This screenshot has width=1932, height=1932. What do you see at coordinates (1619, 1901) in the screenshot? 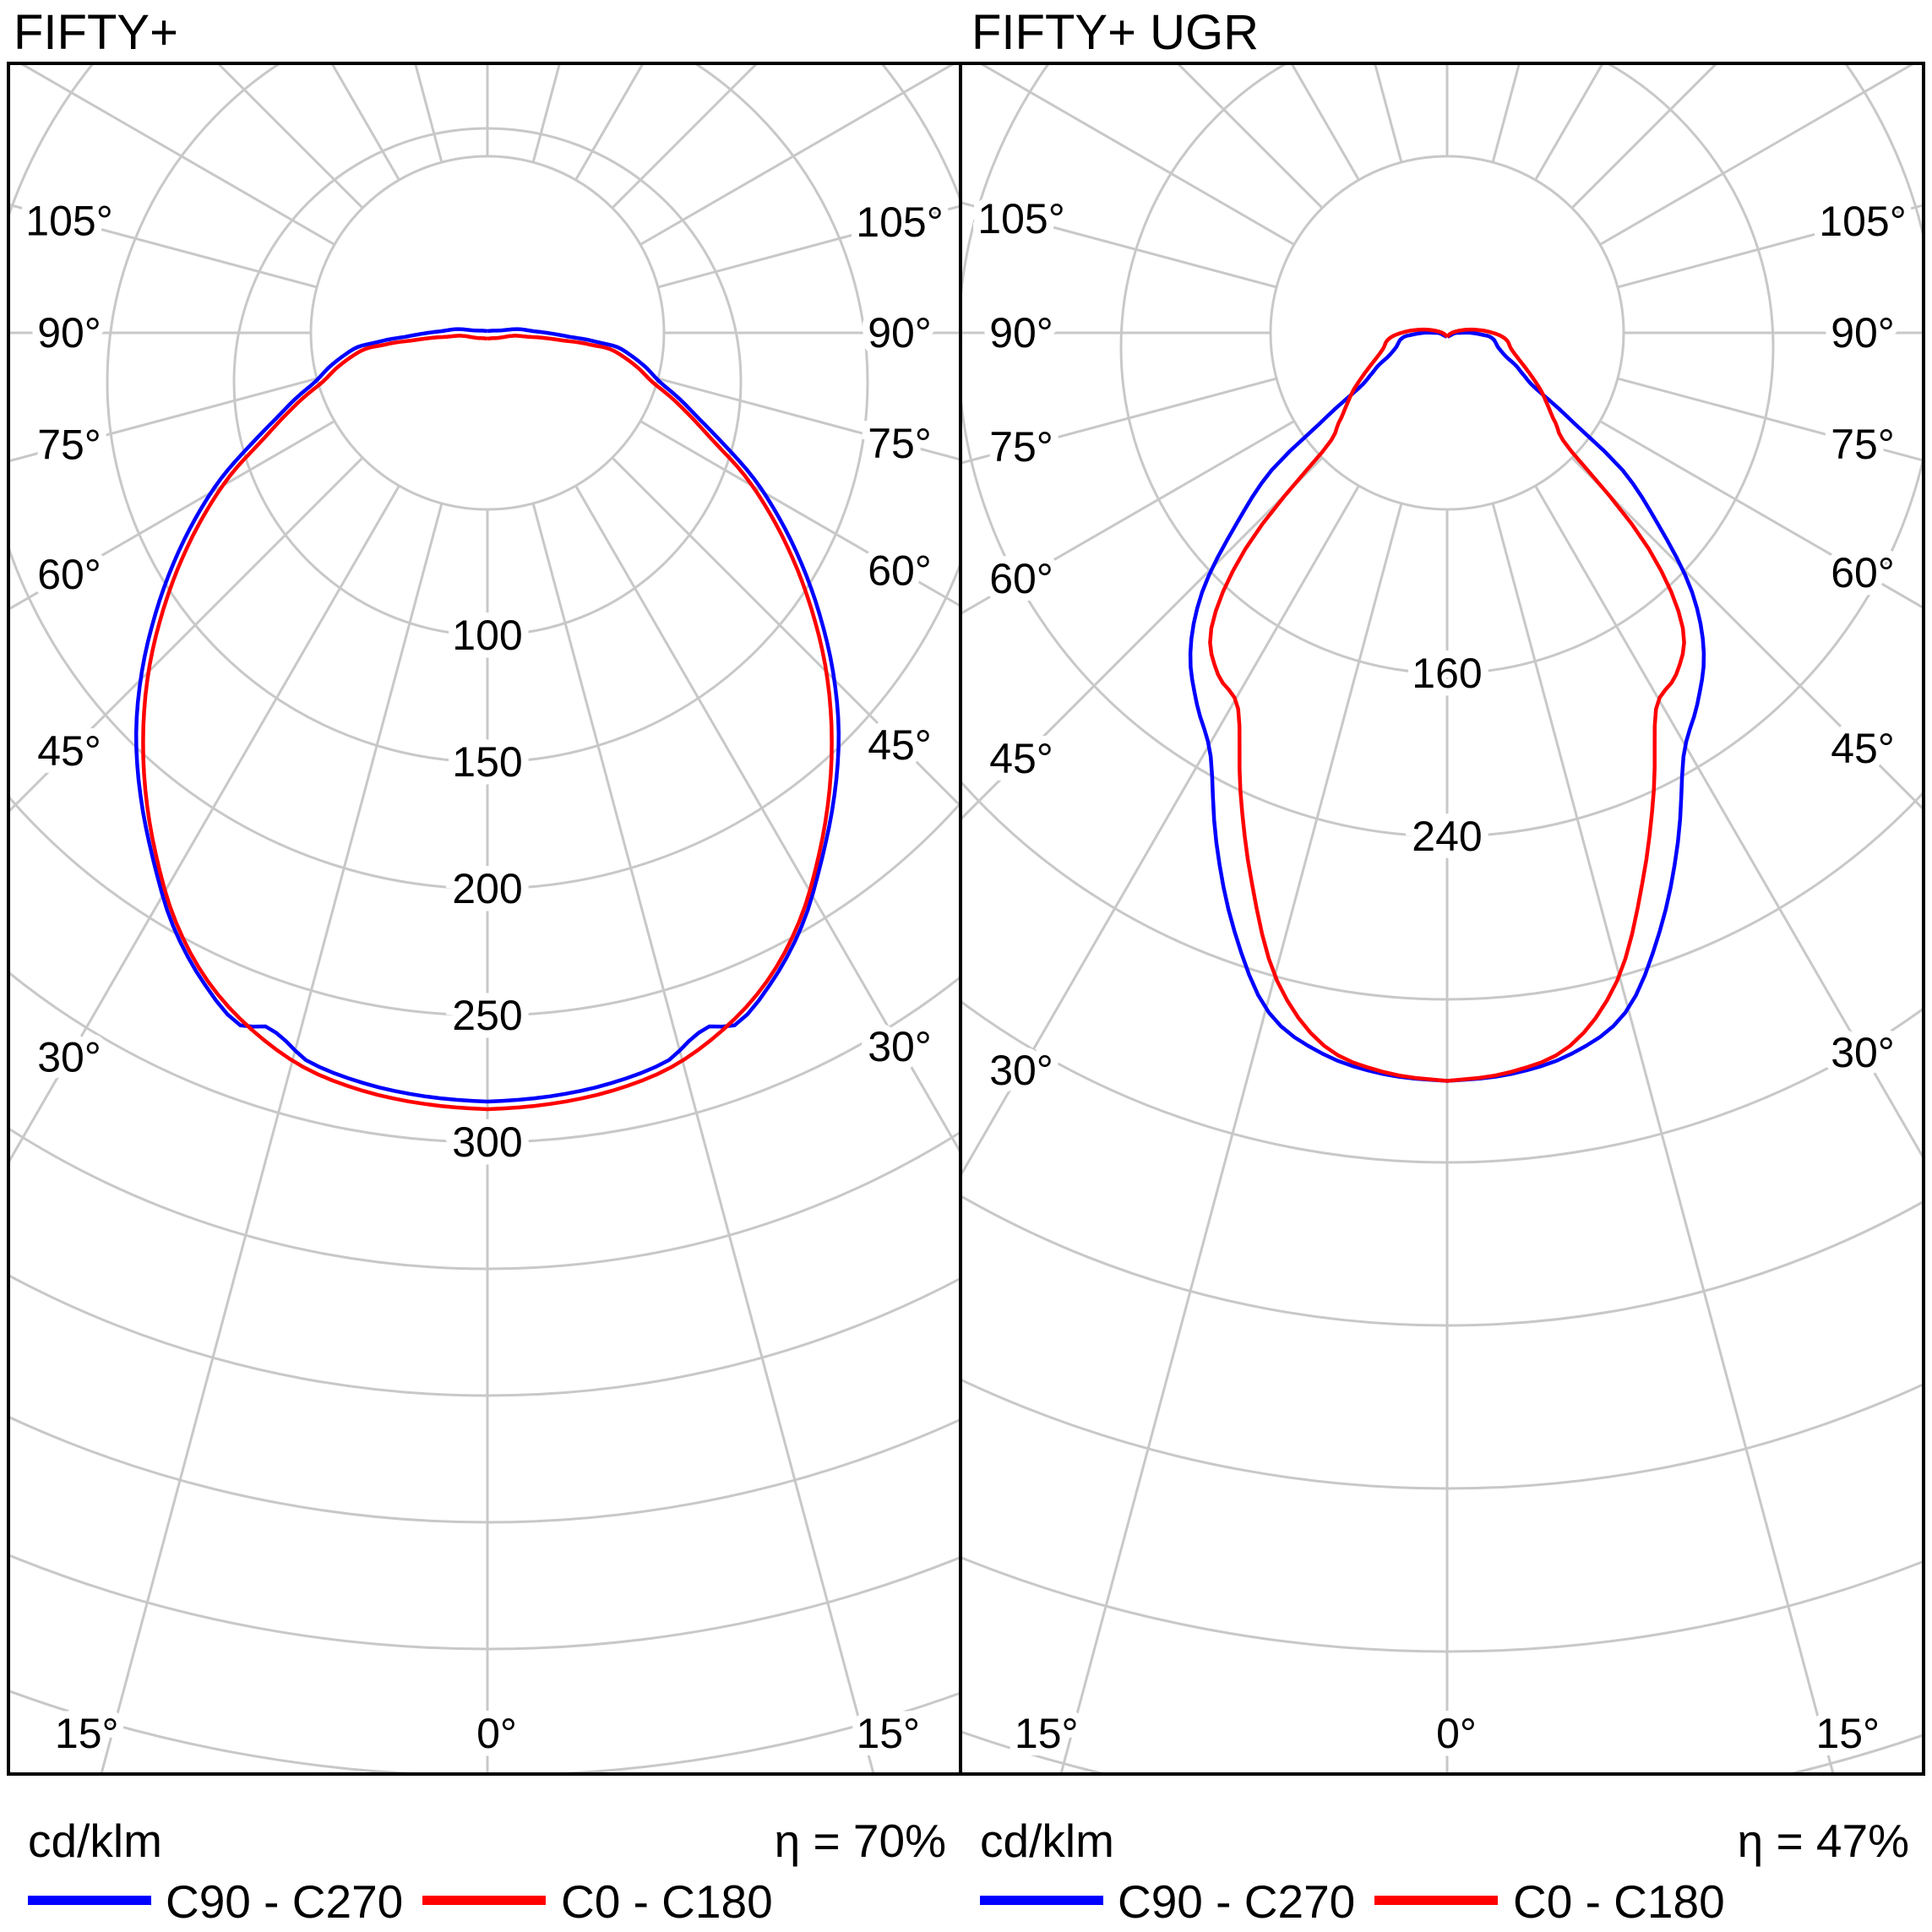
I see `legend-label-c0-right: C0 - C180` at bounding box center [1619, 1901].